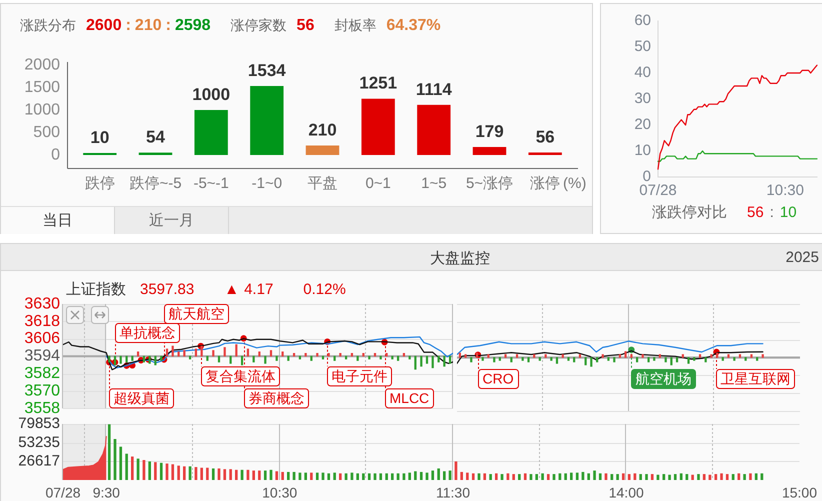 Image resolution: width=822 pixels, height=501 pixels. Describe the element at coordinates (498, 378) in the screenshot. I see `annotation: CRO` at that location.